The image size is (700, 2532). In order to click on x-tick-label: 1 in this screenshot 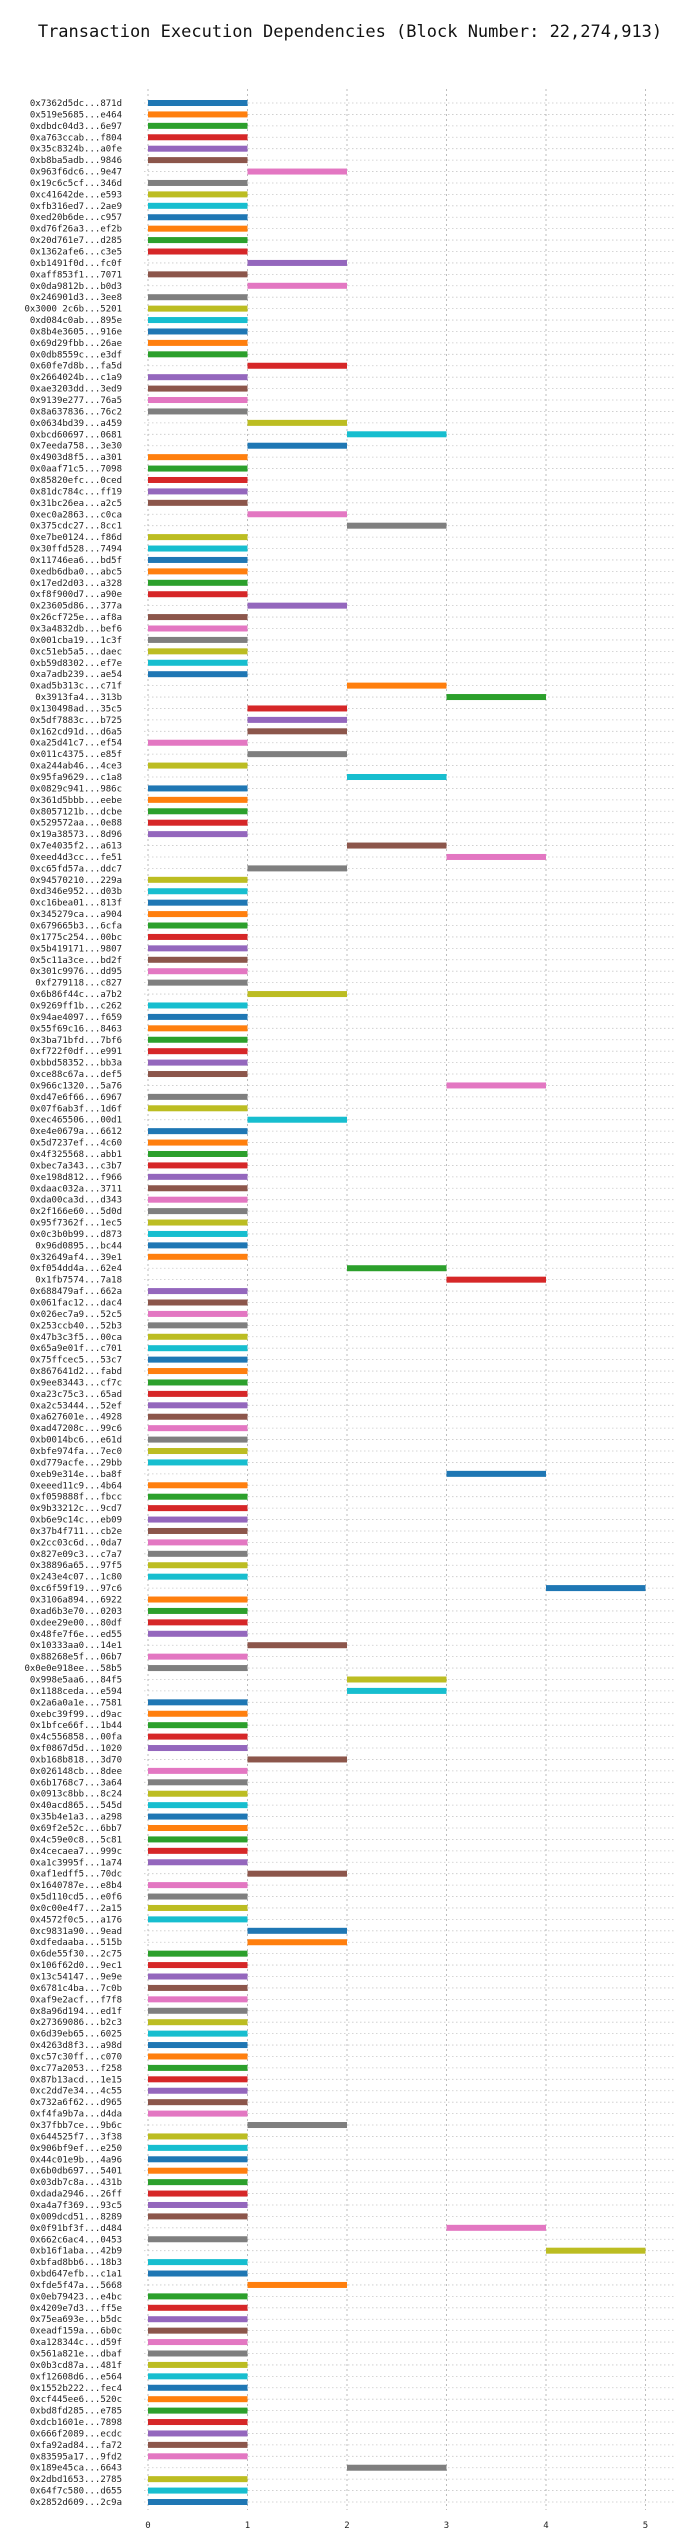, I will do `click(247, 2526)`.